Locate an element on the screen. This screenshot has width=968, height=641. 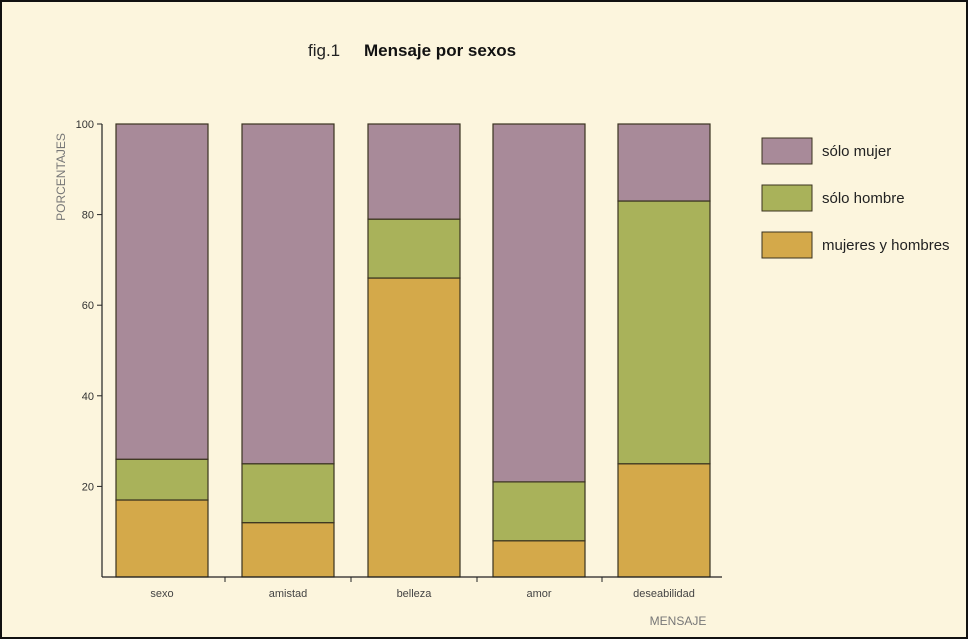
y-tick-label: 20 is located at coordinates (88, 487).